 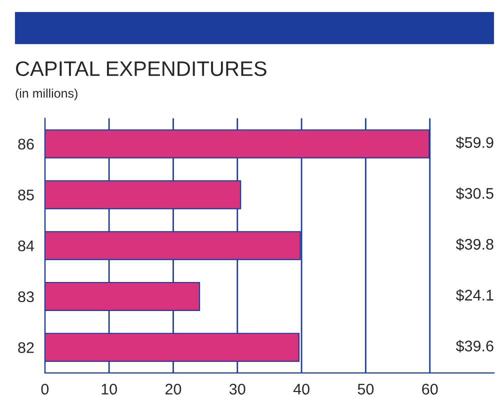 What do you see at coordinates (26, 195) in the screenshot?
I see `y-tick-label: 85` at bounding box center [26, 195].